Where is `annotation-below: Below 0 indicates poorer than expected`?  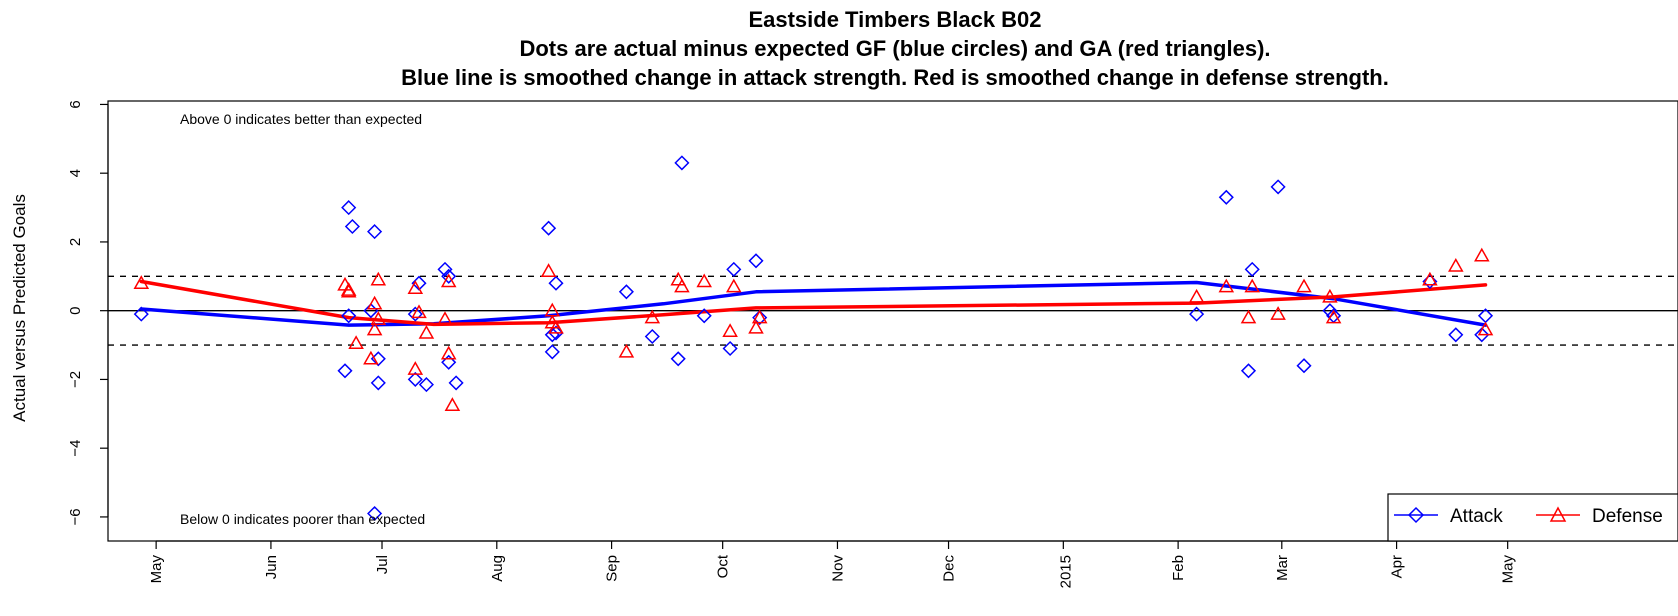 annotation-below: Below 0 indicates poorer than expected is located at coordinates (302, 519).